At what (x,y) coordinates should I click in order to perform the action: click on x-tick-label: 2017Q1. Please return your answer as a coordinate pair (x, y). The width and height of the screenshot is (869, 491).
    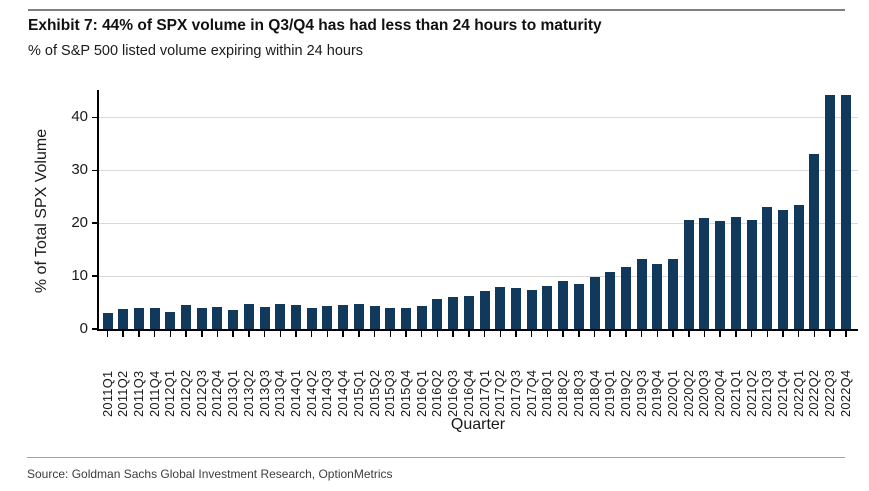
    Looking at the image, I should click on (484, 393).